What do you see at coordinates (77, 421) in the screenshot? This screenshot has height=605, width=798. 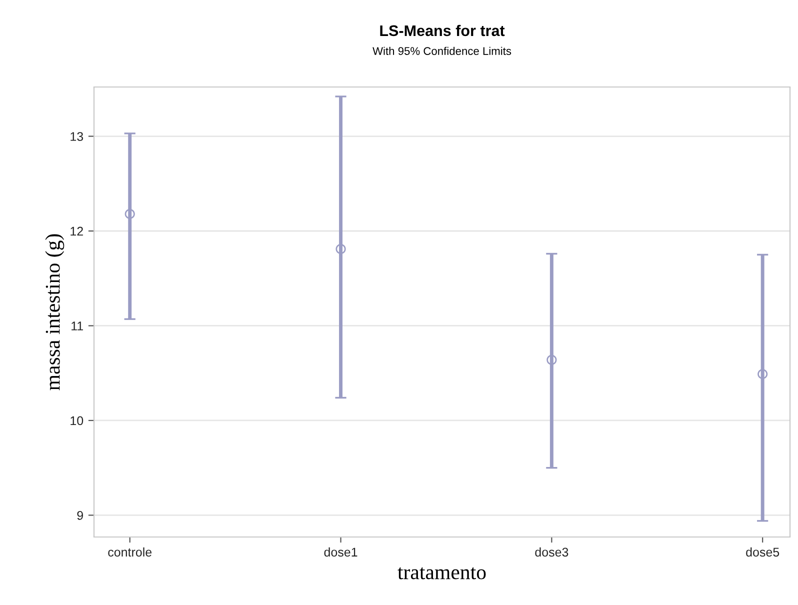 I see `y-tick-label: 10` at bounding box center [77, 421].